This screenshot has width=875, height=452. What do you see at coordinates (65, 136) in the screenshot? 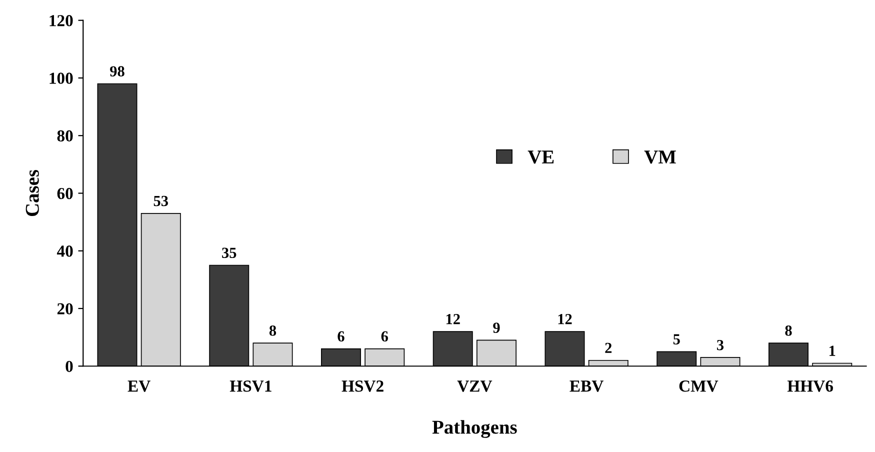
I see `y-tick-label: 80` at bounding box center [65, 136].